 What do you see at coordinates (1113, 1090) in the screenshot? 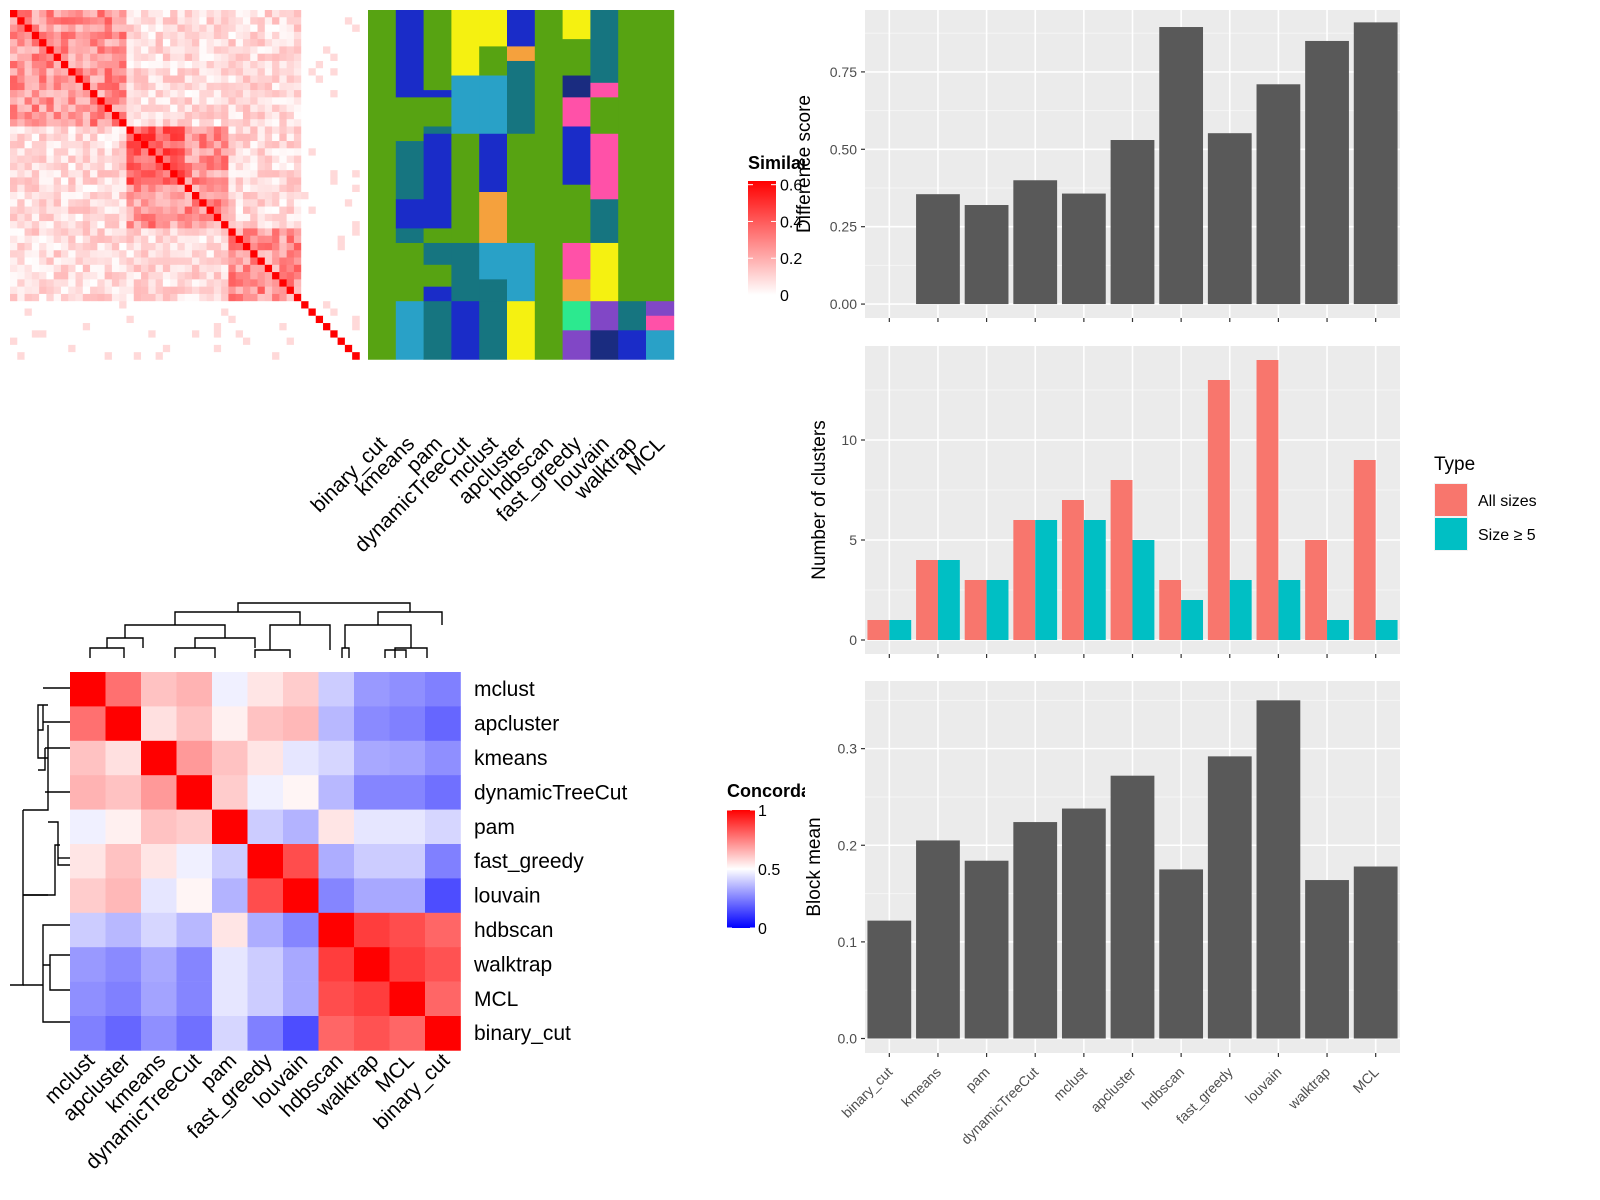
I see `x-tick-label: apcluster` at bounding box center [1113, 1090].